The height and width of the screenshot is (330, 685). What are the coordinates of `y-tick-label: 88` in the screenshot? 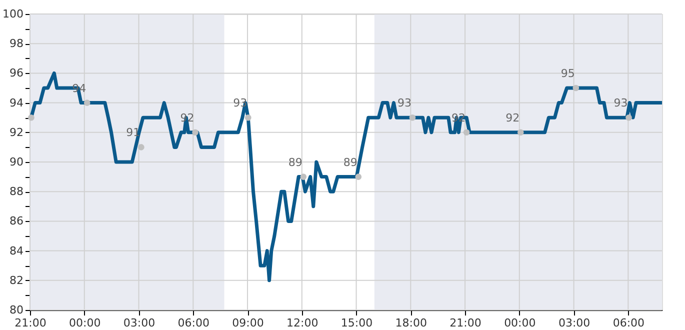 It's located at (17, 191).